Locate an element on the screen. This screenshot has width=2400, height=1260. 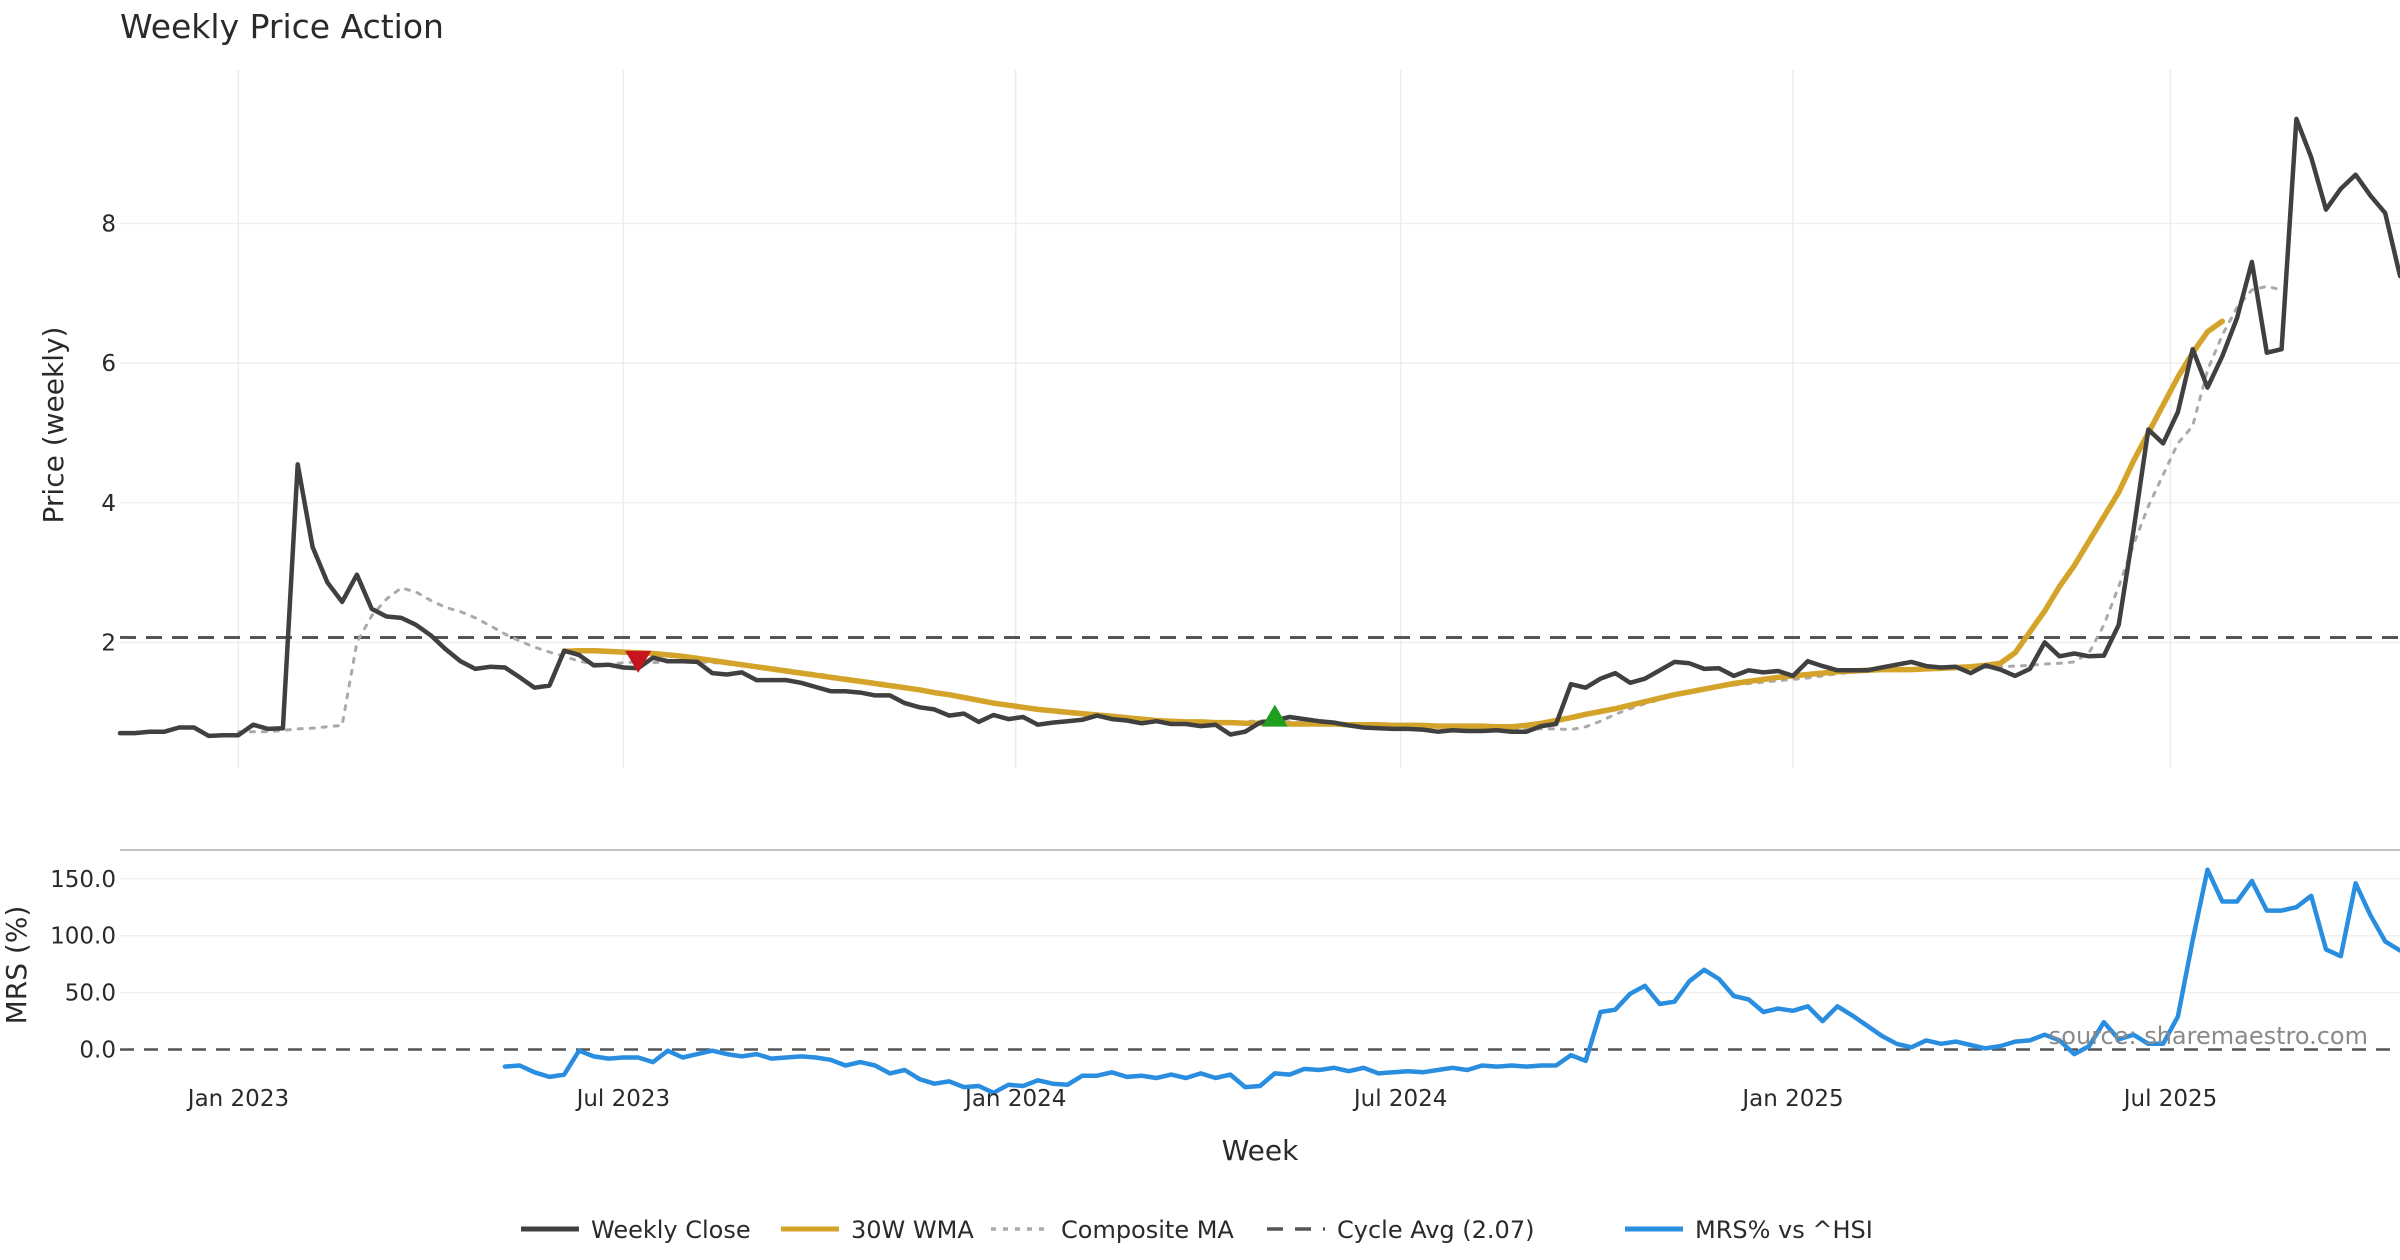
price-y-tick-label: 8 is located at coordinates (108, 225).